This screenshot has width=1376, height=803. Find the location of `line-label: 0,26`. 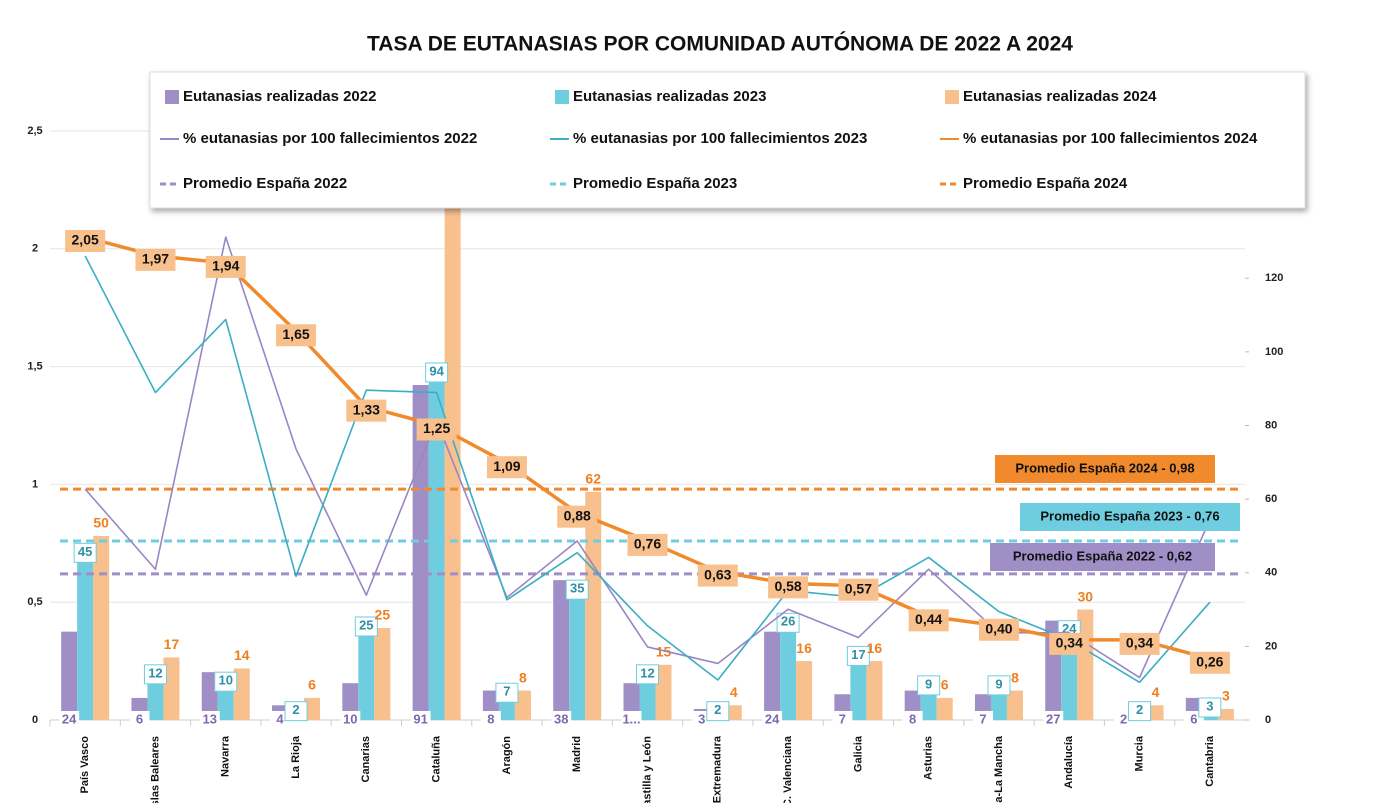

line-label: 0,26 is located at coordinates (1209, 661).